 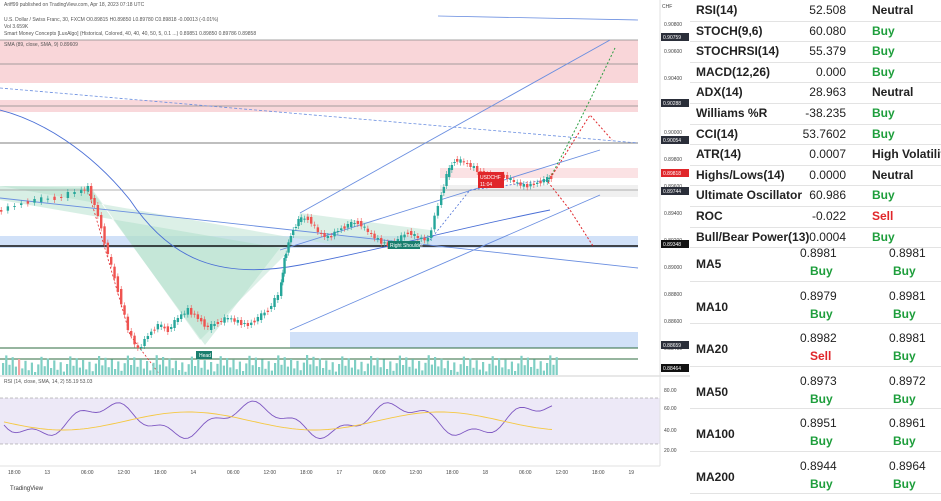 I want to click on ma-simple-value: 0.8973, so click(x=818, y=380).